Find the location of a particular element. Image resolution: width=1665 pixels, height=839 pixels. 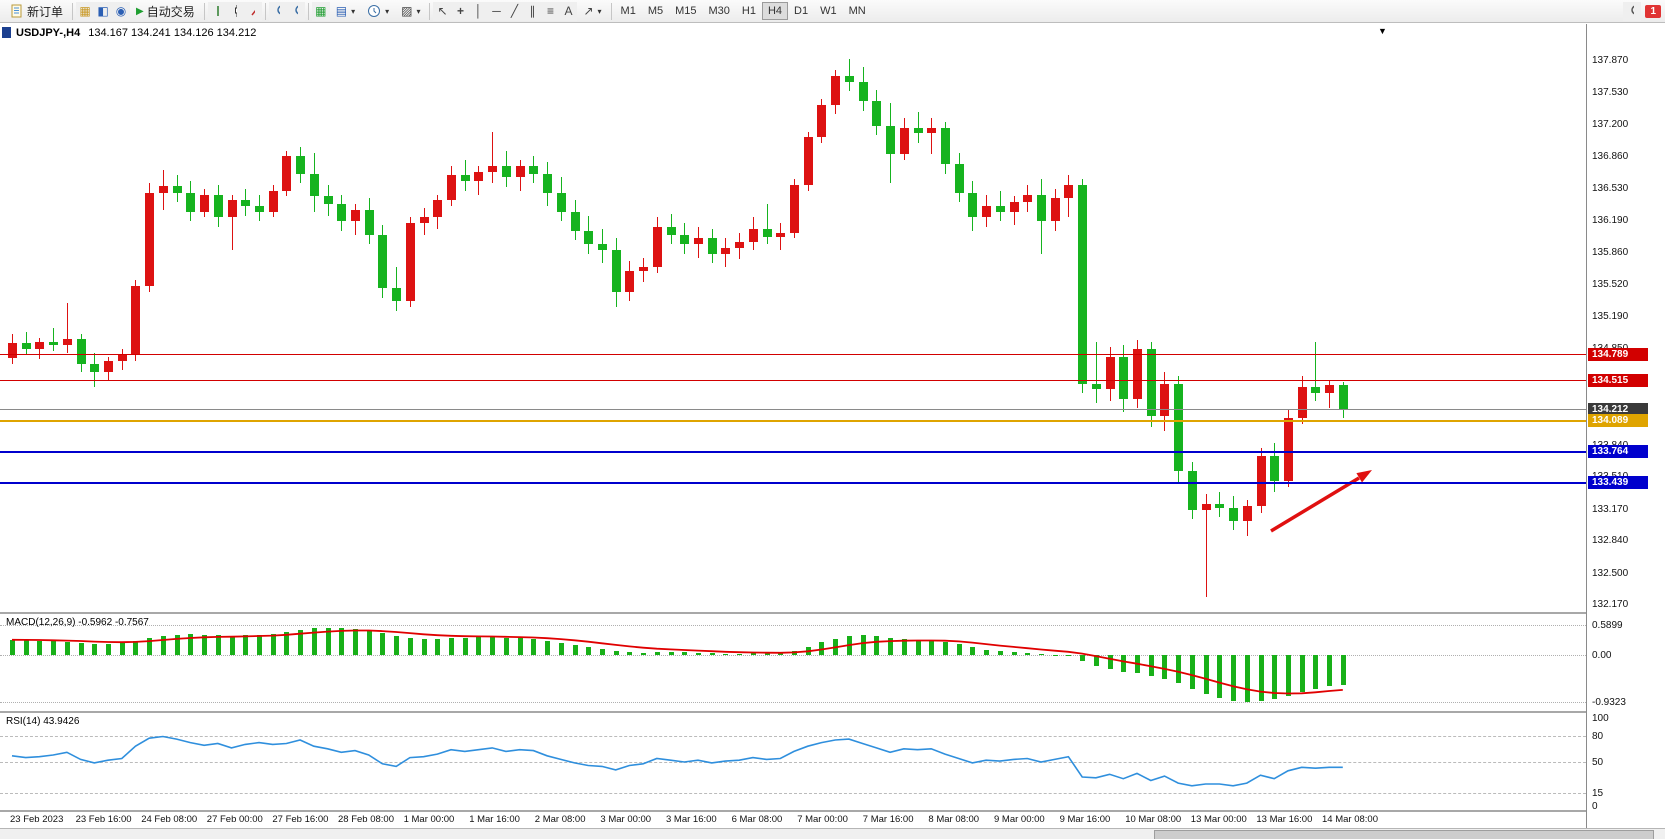

timeframe-w1: W1 is located at coordinates (828, 11).